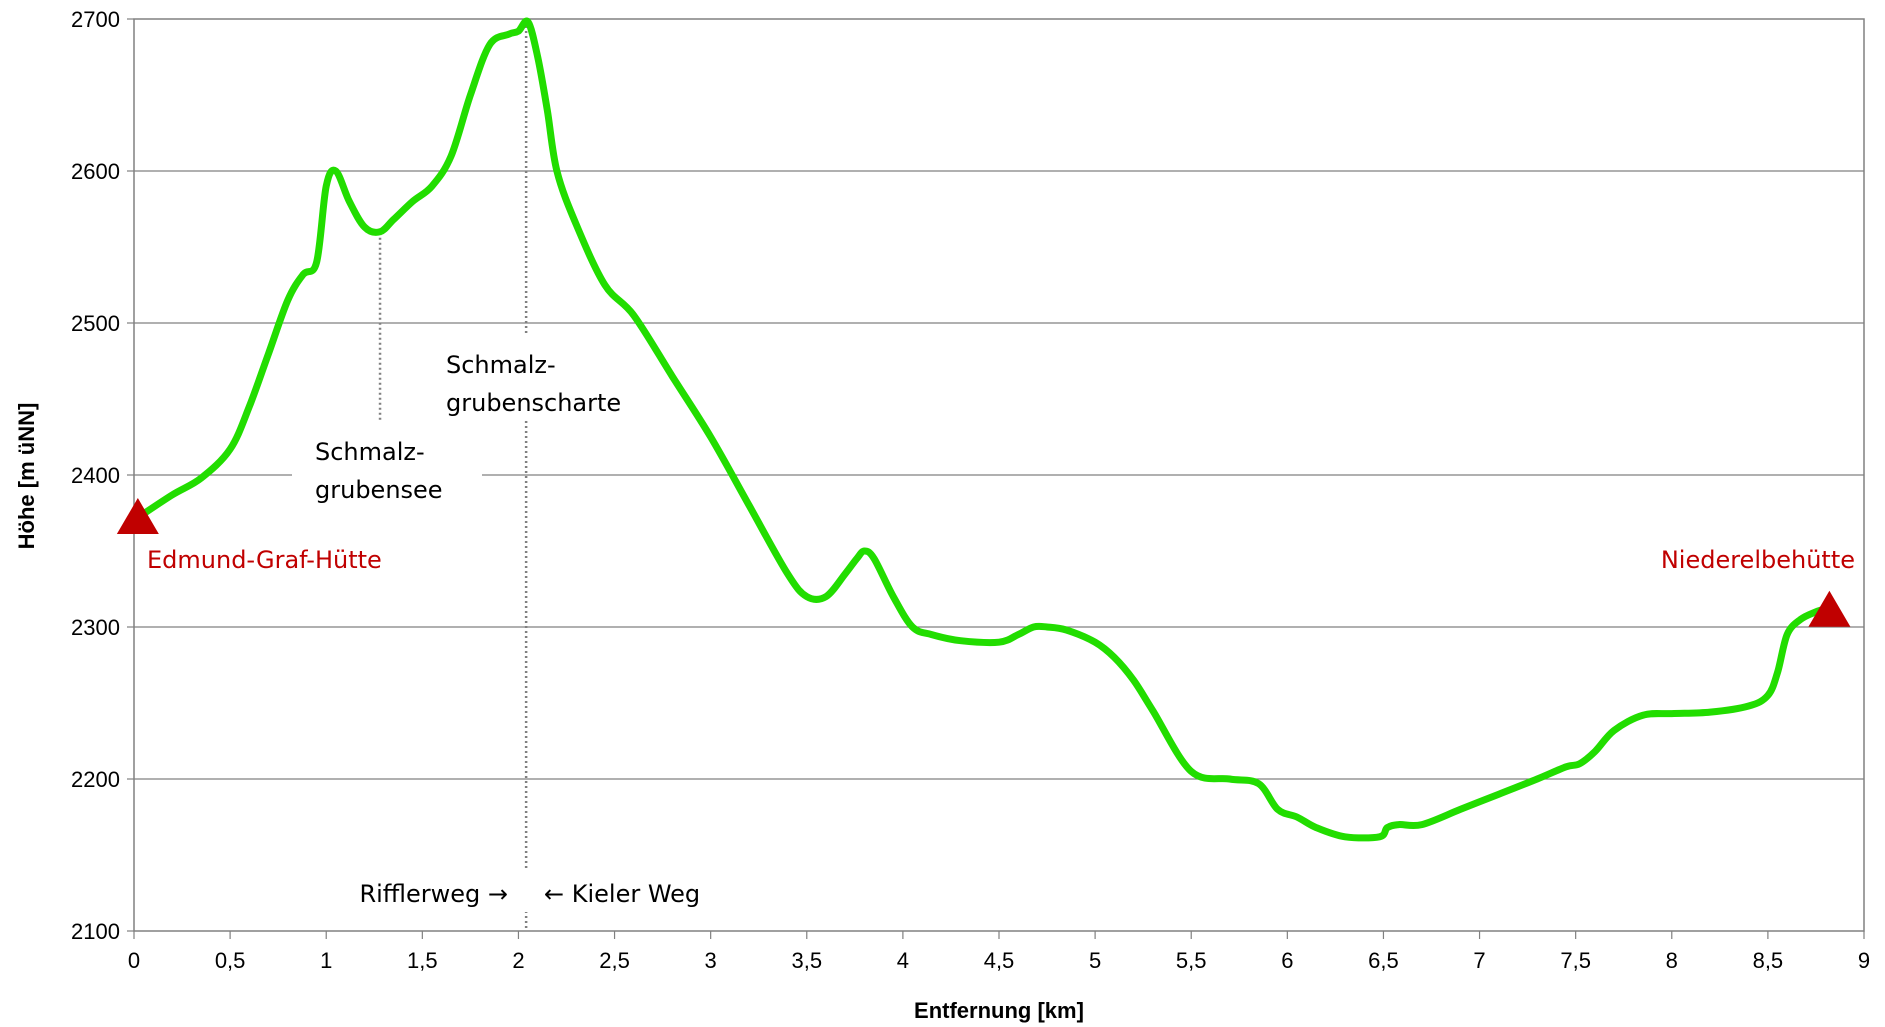 The width and height of the screenshot is (1885, 1027). I want to click on x-tick-label: 8,5, so click(1768, 960).